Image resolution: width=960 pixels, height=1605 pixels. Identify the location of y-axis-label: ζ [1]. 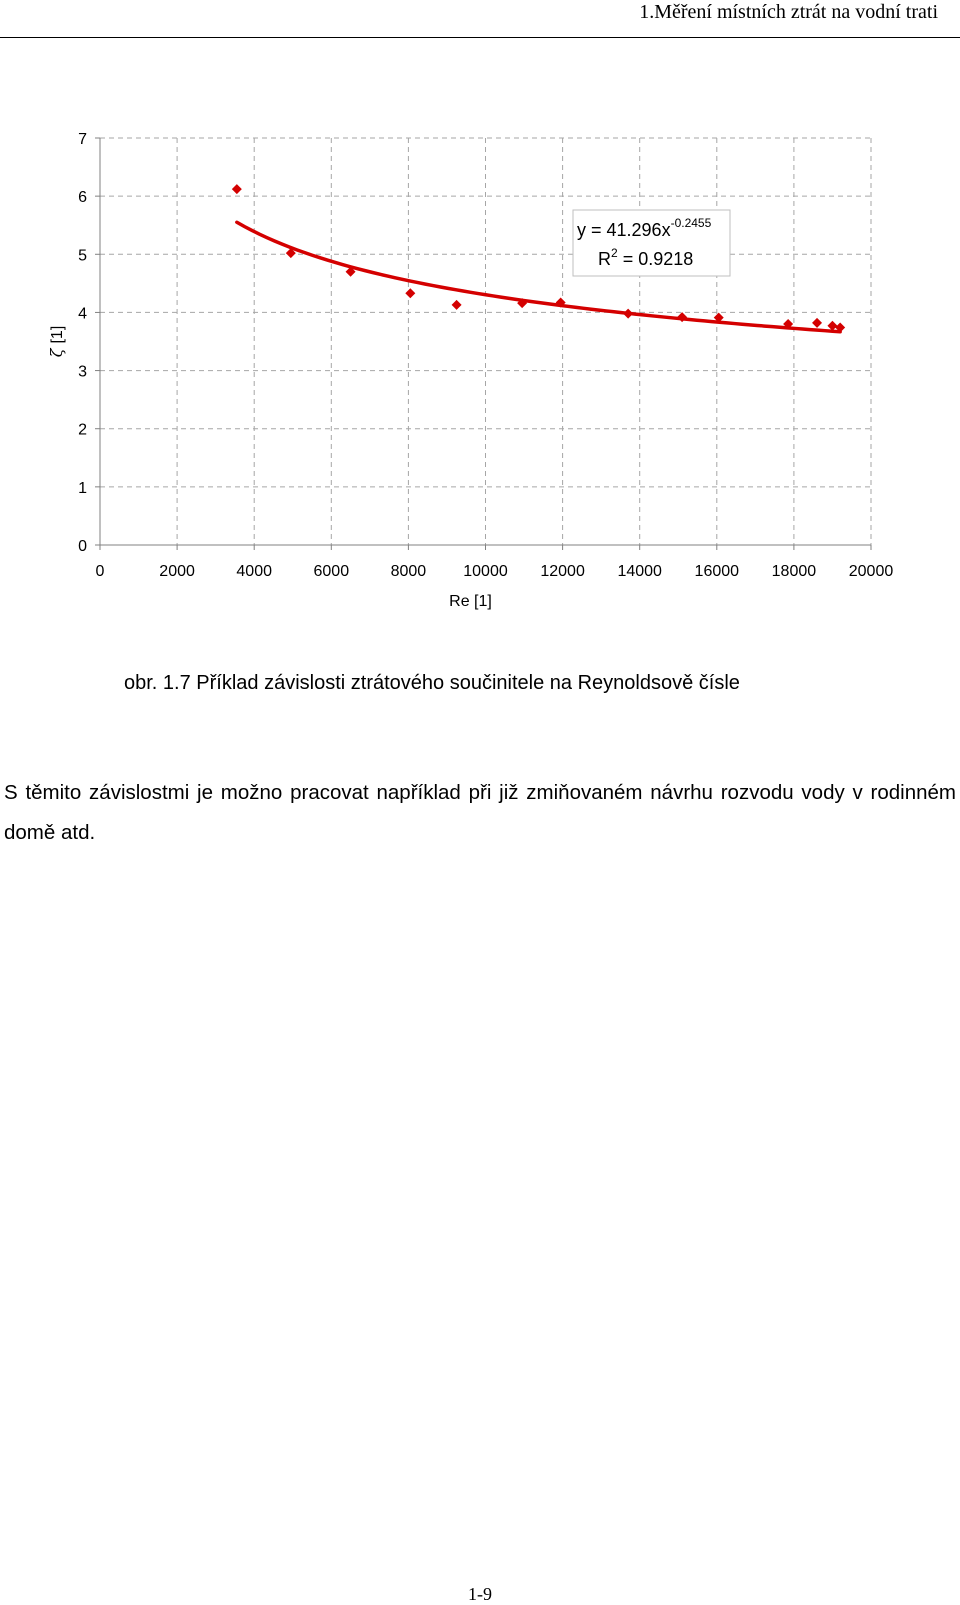
(56, 342).